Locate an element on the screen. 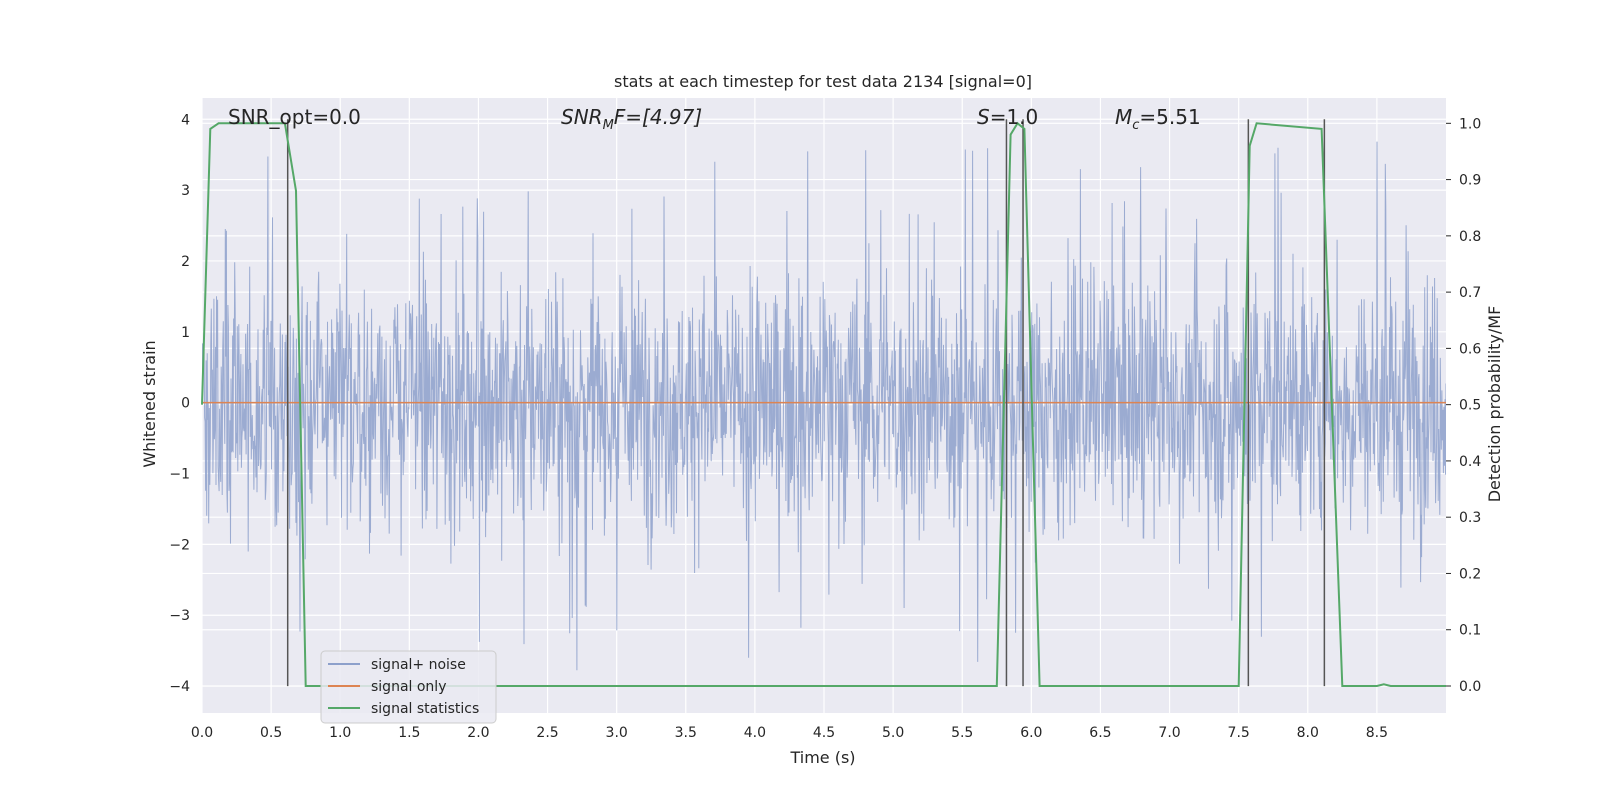 This screenshot has height=800, width=1600. x-tick-label: 6.5 is located at coordinates (1100, 733).